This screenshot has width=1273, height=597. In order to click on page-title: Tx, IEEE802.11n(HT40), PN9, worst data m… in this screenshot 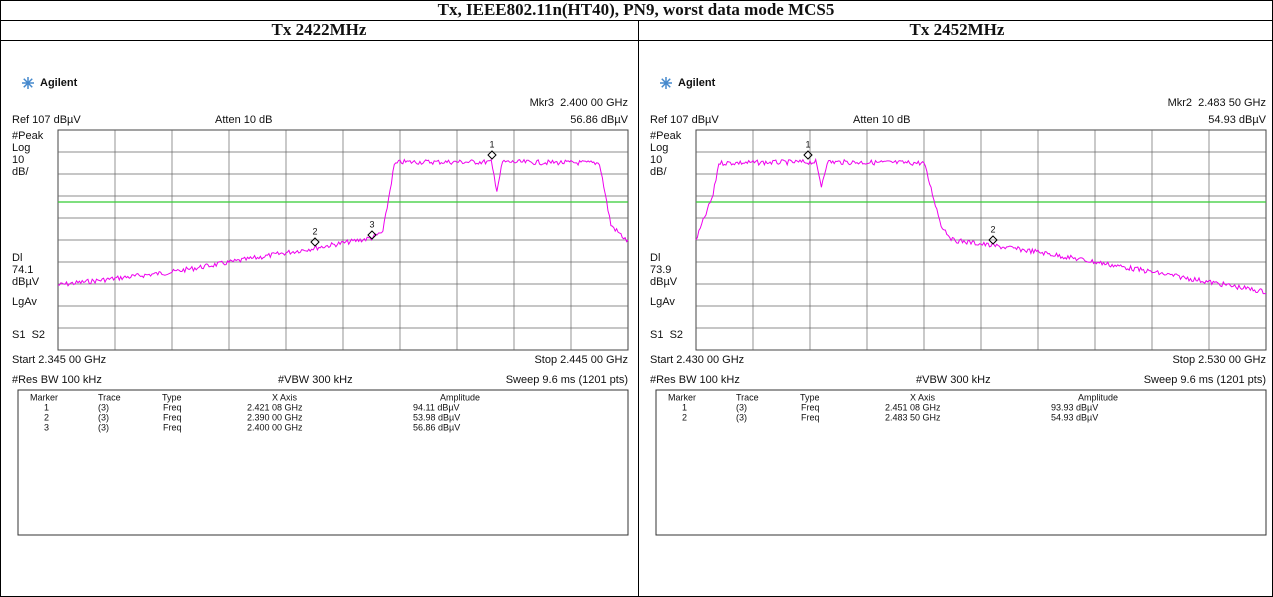, I will do `click(636, 9)`.